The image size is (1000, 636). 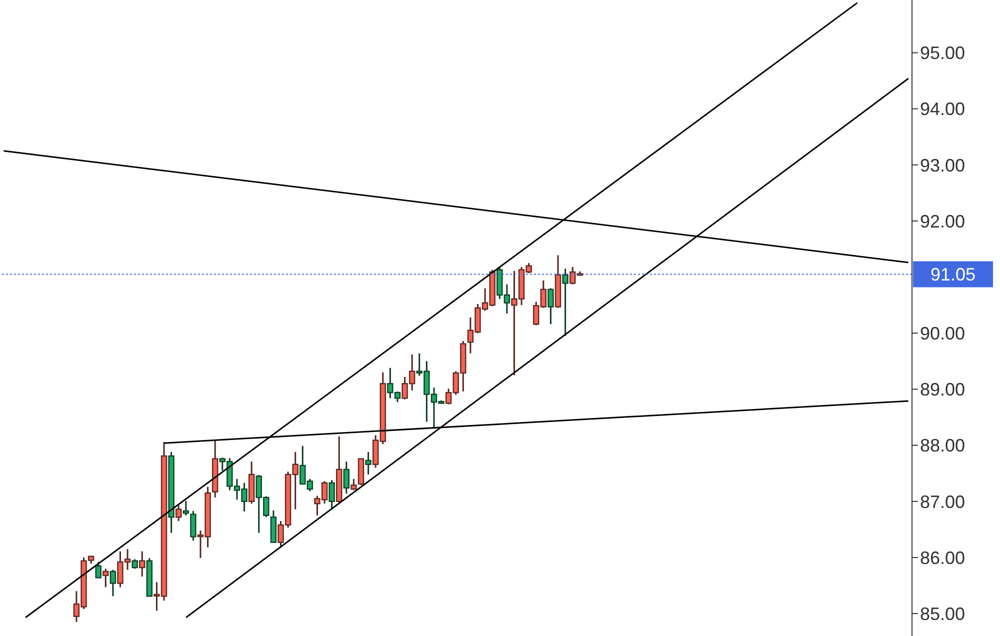 I want to click on y-tick-label: 89.00, so click(x=943, y=390).